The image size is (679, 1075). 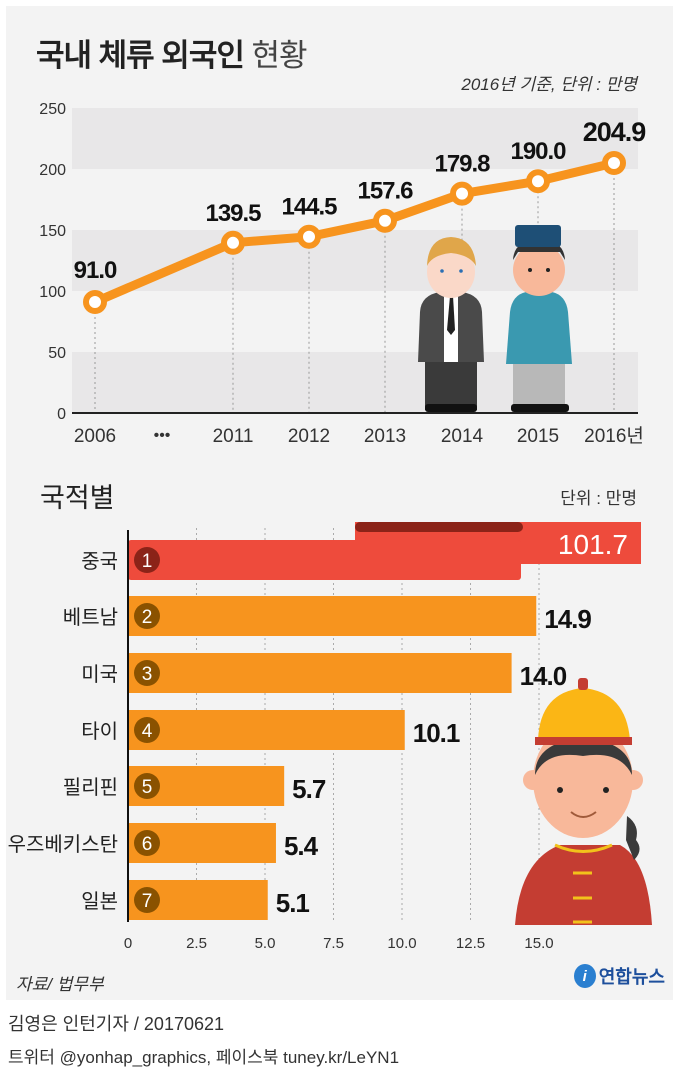 What do you see at coordinates (162, 435) in the screenshot?
I see `axis-gap-marker: •••` at bounding box center [162, 435].